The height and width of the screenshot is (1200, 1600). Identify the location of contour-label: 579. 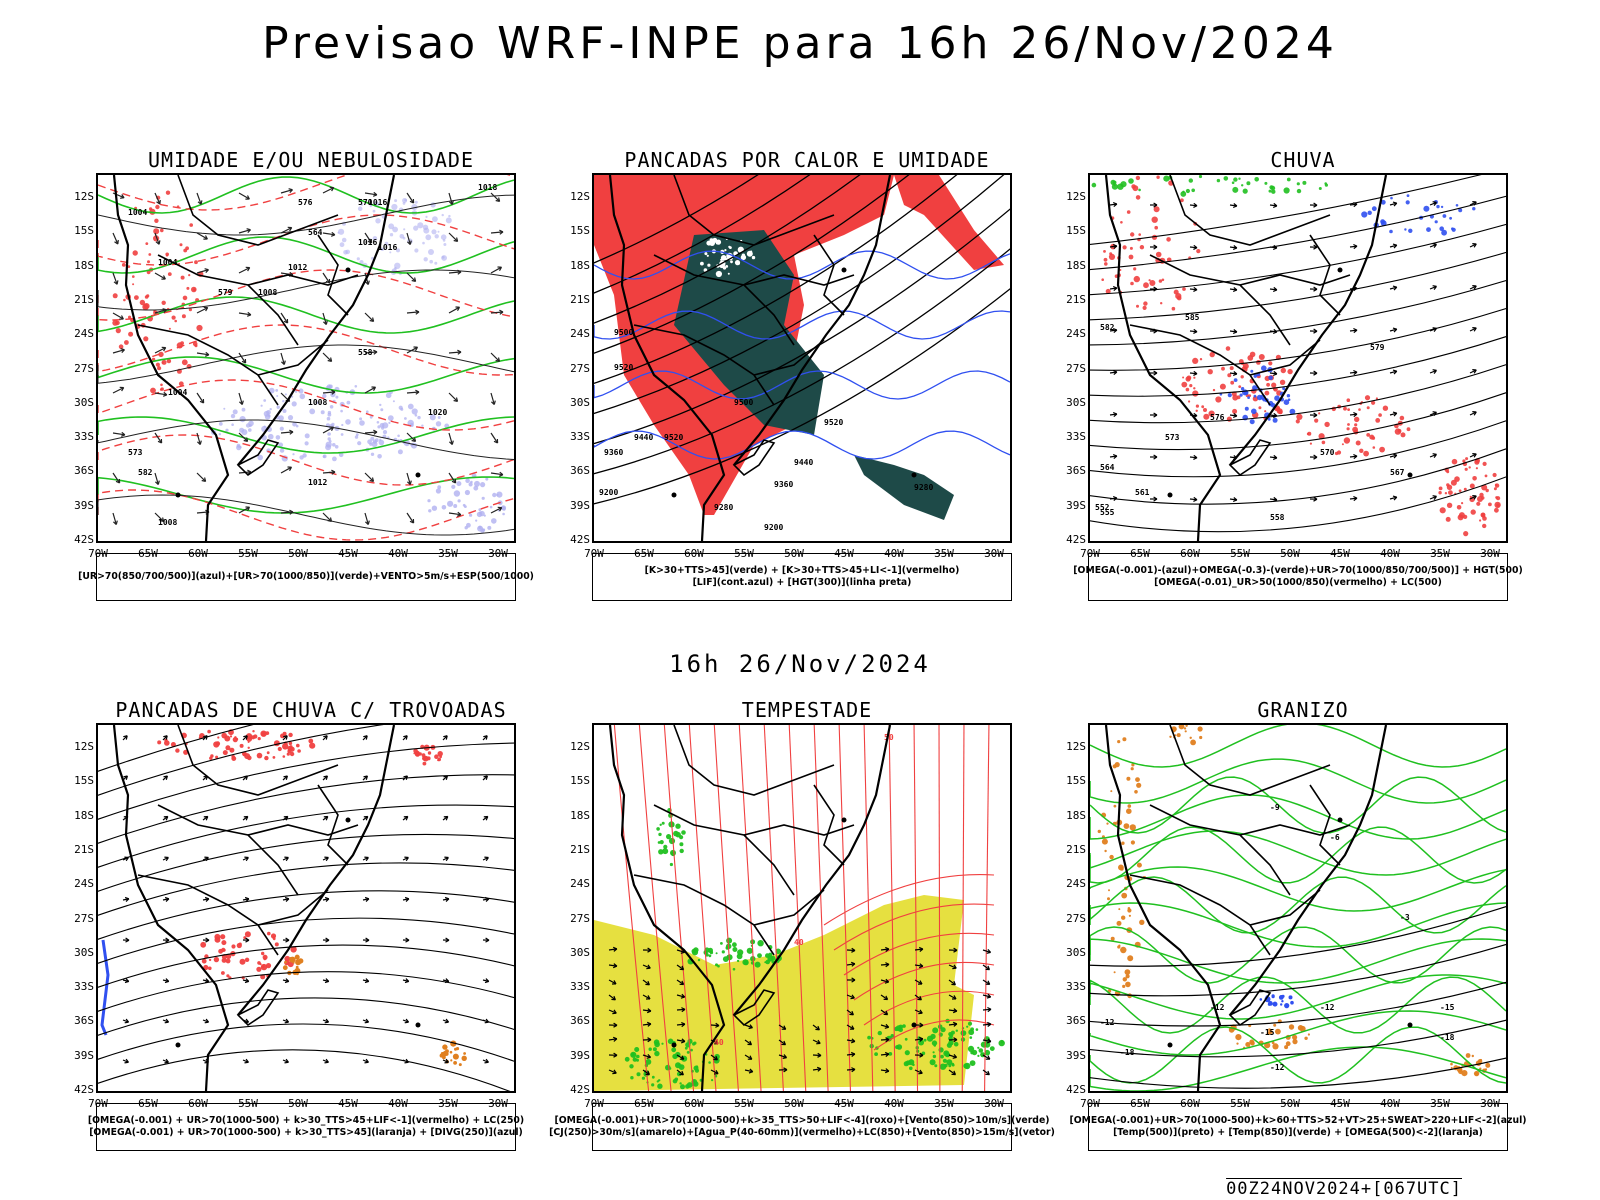
(1377, 347).